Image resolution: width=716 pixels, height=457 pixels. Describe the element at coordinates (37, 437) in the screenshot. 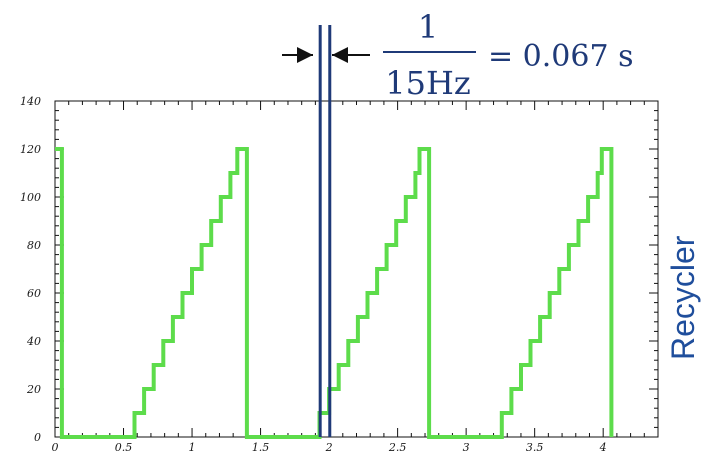

I see `y-tick-label: 0` at that location.